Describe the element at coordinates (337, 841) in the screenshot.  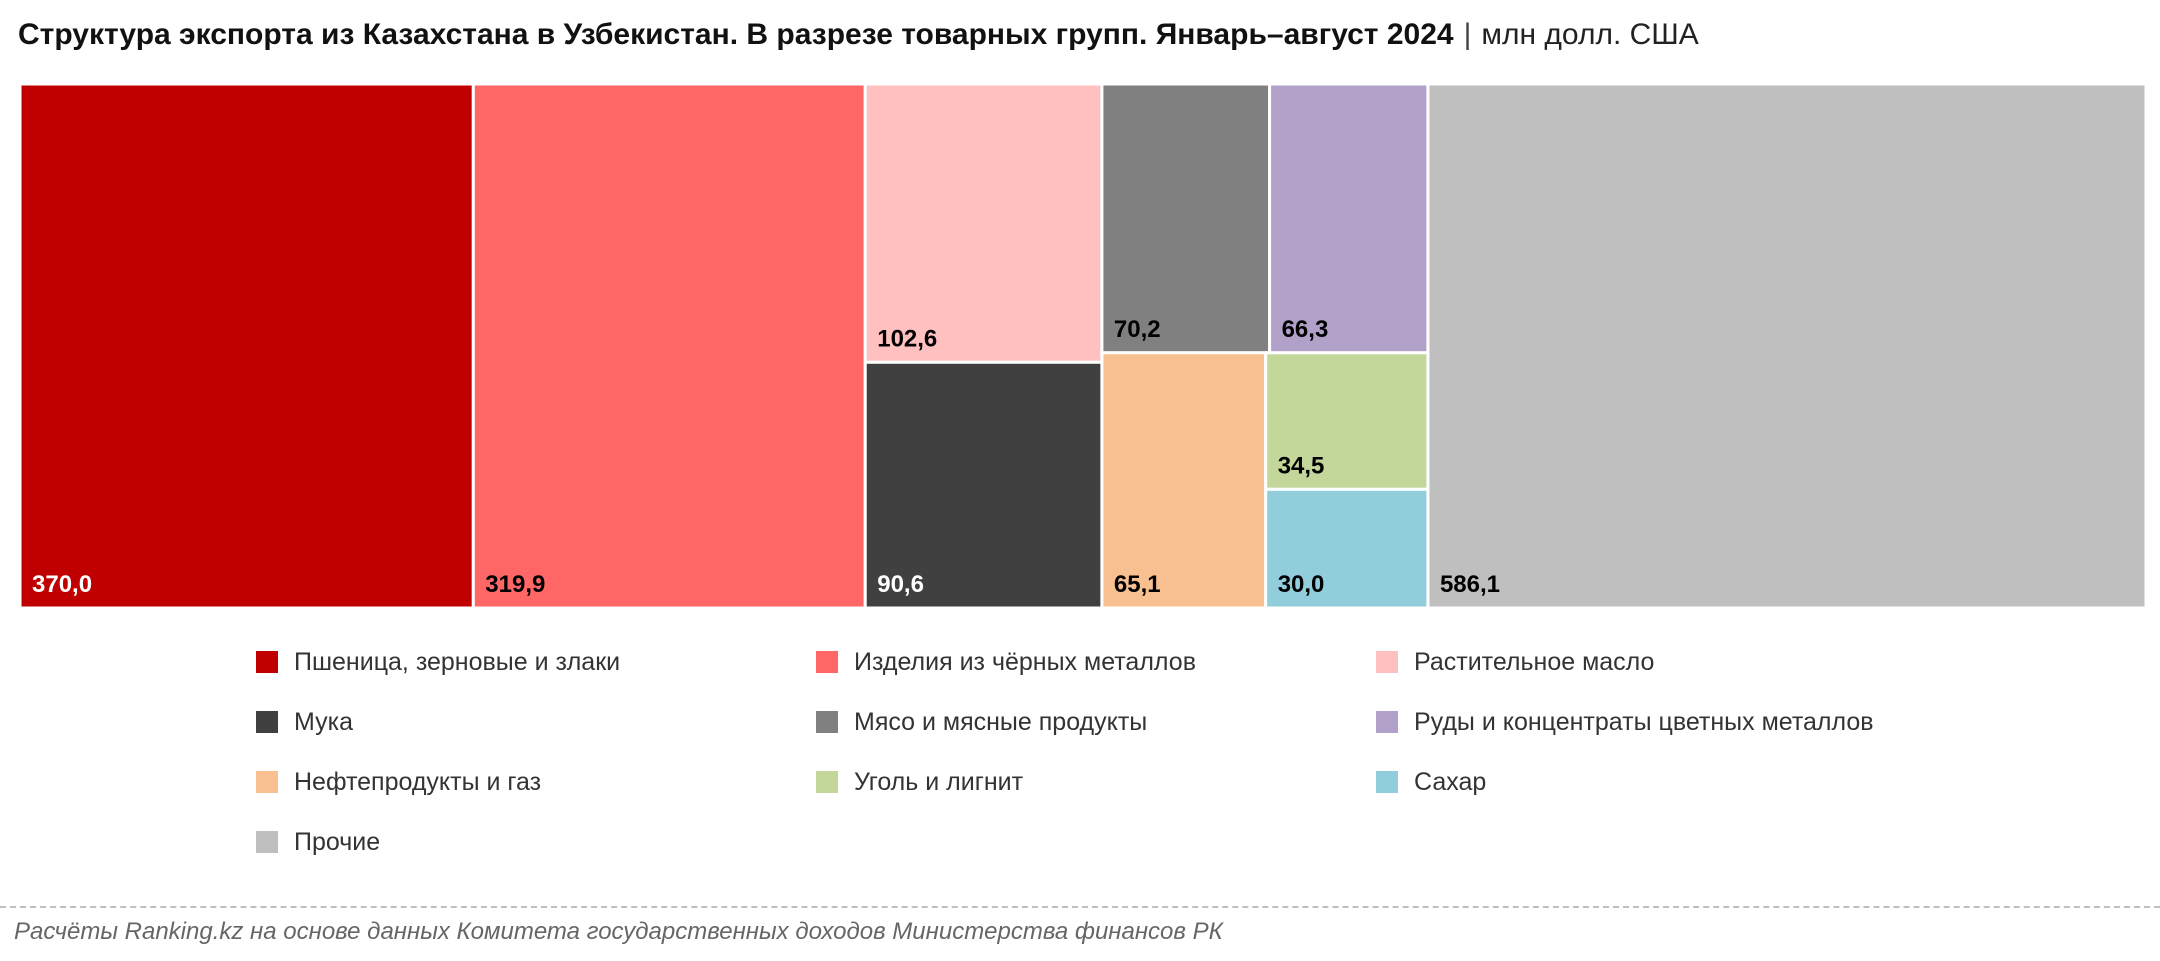
I see `legend-label: Прочие` at that location.